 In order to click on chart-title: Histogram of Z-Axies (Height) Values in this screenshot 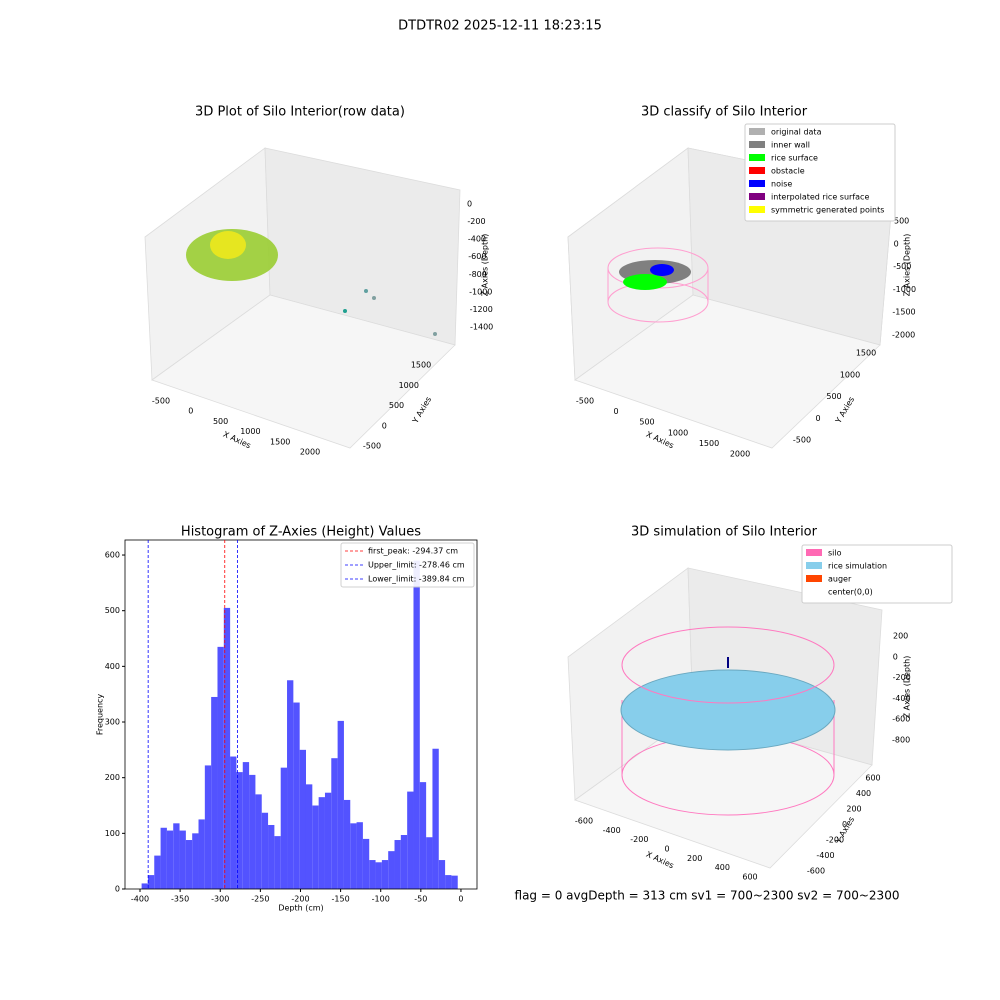, I will do `click(301, 532)`.